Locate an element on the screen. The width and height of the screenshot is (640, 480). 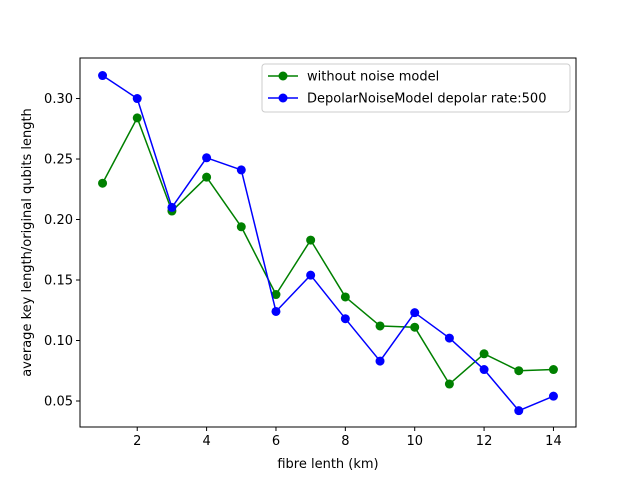
legend-label-depolar: DepolarNoiseModel depolar rate:500 is located at coordinates (426, 99).